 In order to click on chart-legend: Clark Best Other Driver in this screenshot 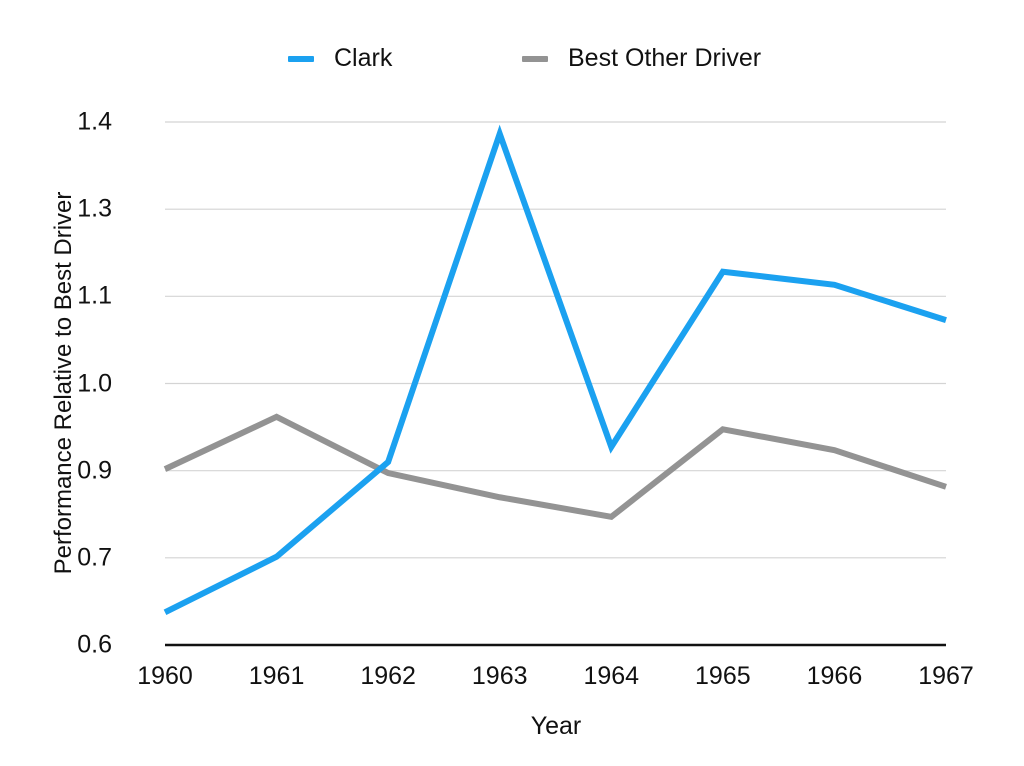, I will do `click(512, 62)`.